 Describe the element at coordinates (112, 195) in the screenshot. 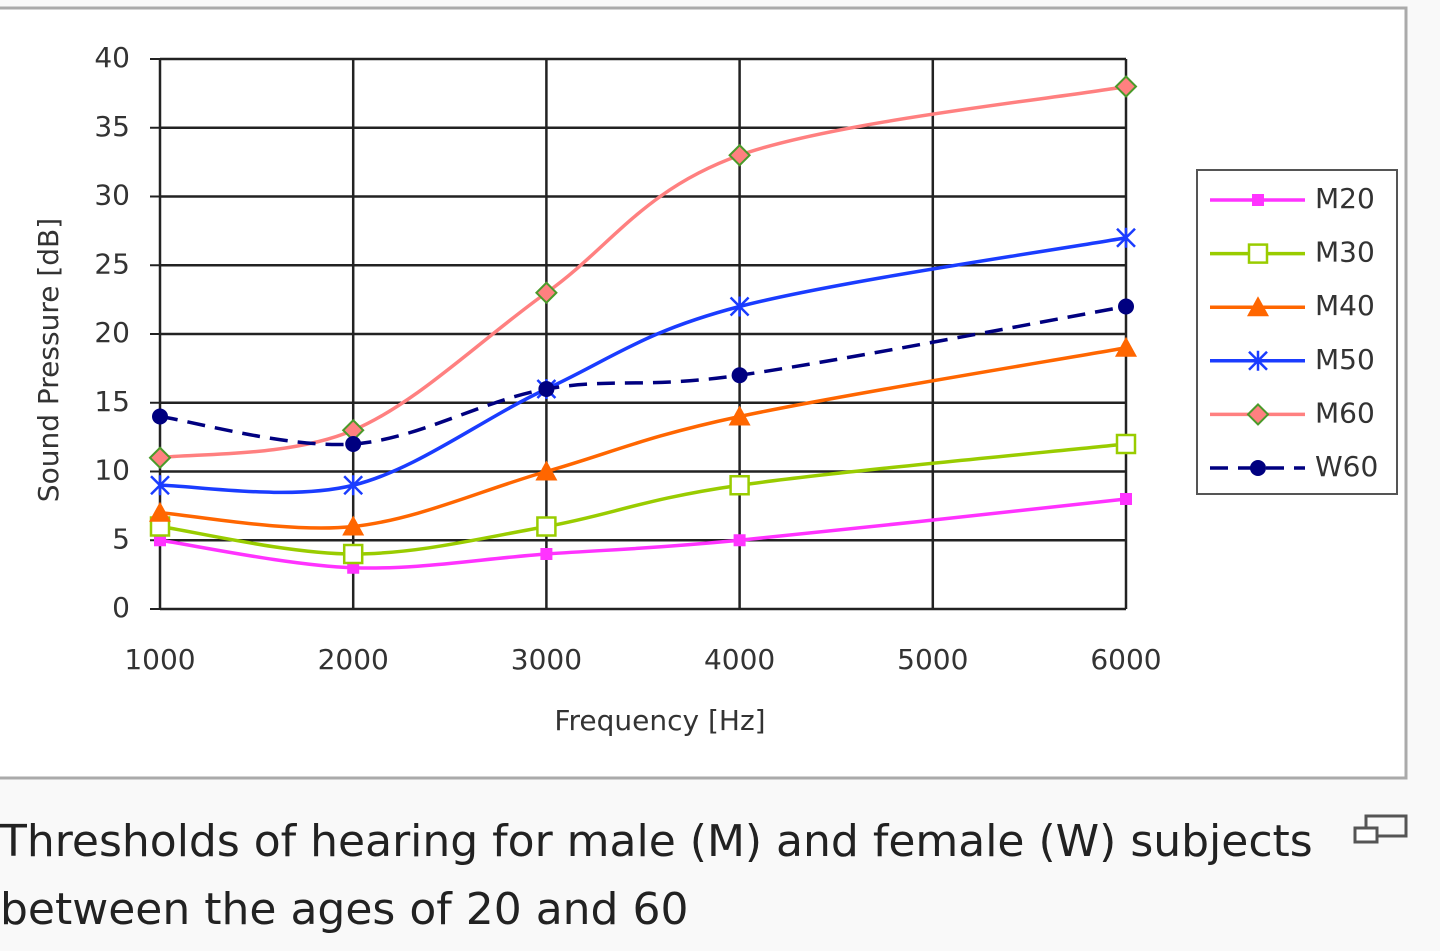

I see `y-tick-label: 30` at that location.